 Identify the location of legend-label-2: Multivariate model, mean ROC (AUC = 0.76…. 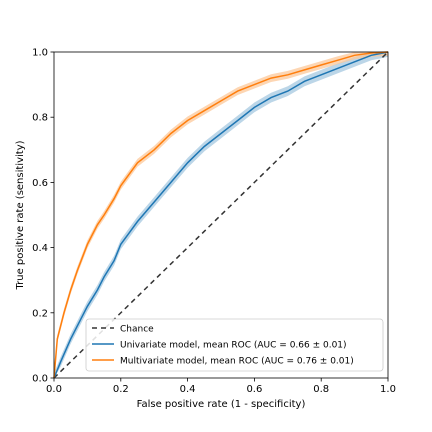
(237, 362).